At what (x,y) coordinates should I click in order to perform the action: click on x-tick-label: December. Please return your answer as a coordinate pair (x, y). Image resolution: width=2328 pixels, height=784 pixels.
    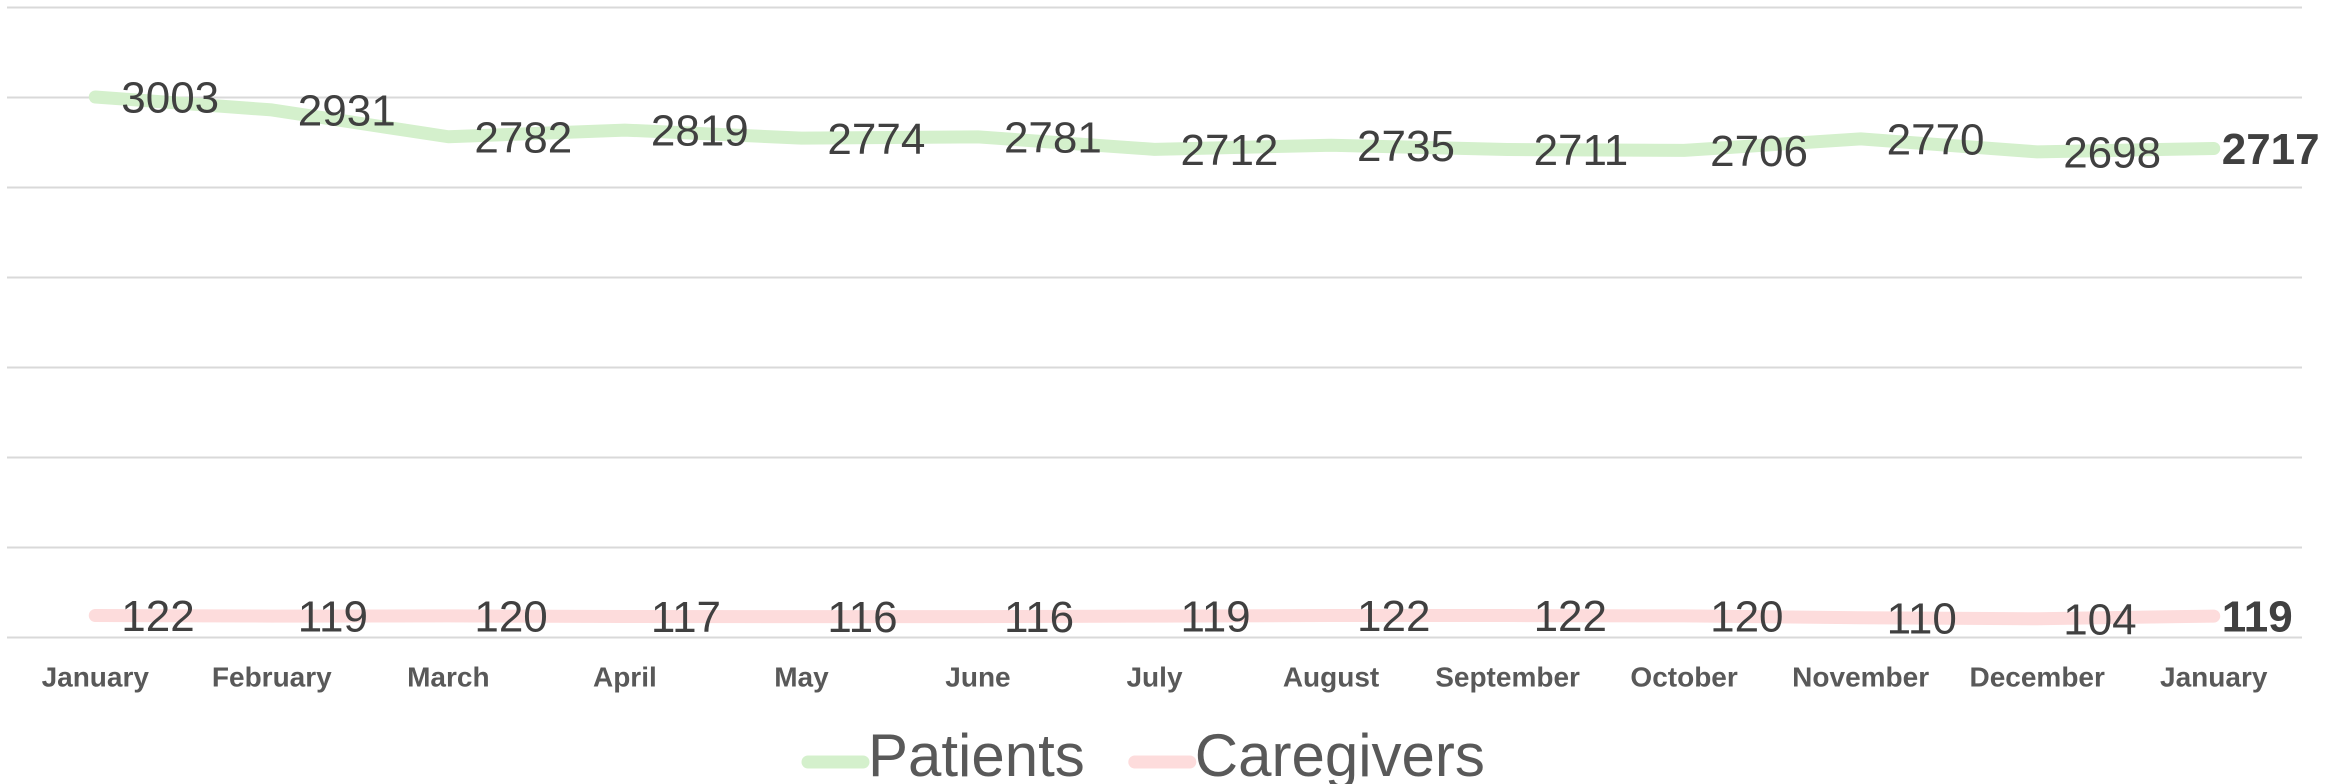
    Looking at the image, I should click on (2037, 676).